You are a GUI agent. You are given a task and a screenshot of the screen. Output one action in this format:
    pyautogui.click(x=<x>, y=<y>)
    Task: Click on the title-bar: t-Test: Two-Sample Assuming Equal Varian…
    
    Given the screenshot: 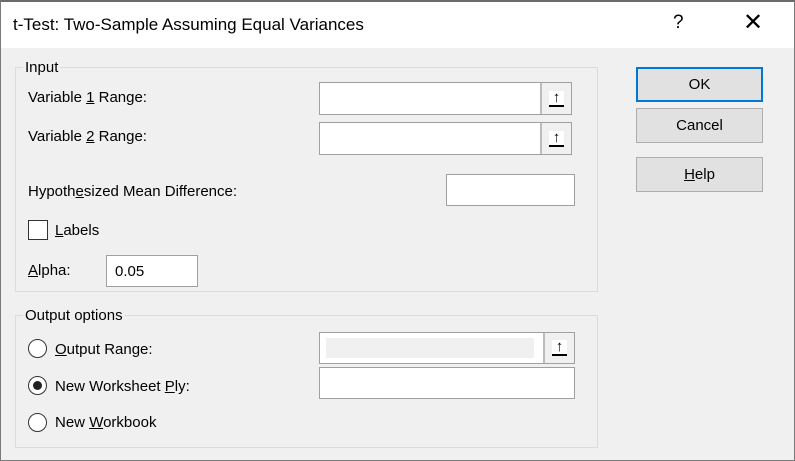 What is the action you would take?
    pyautogui.click(x=397, y=25)
    